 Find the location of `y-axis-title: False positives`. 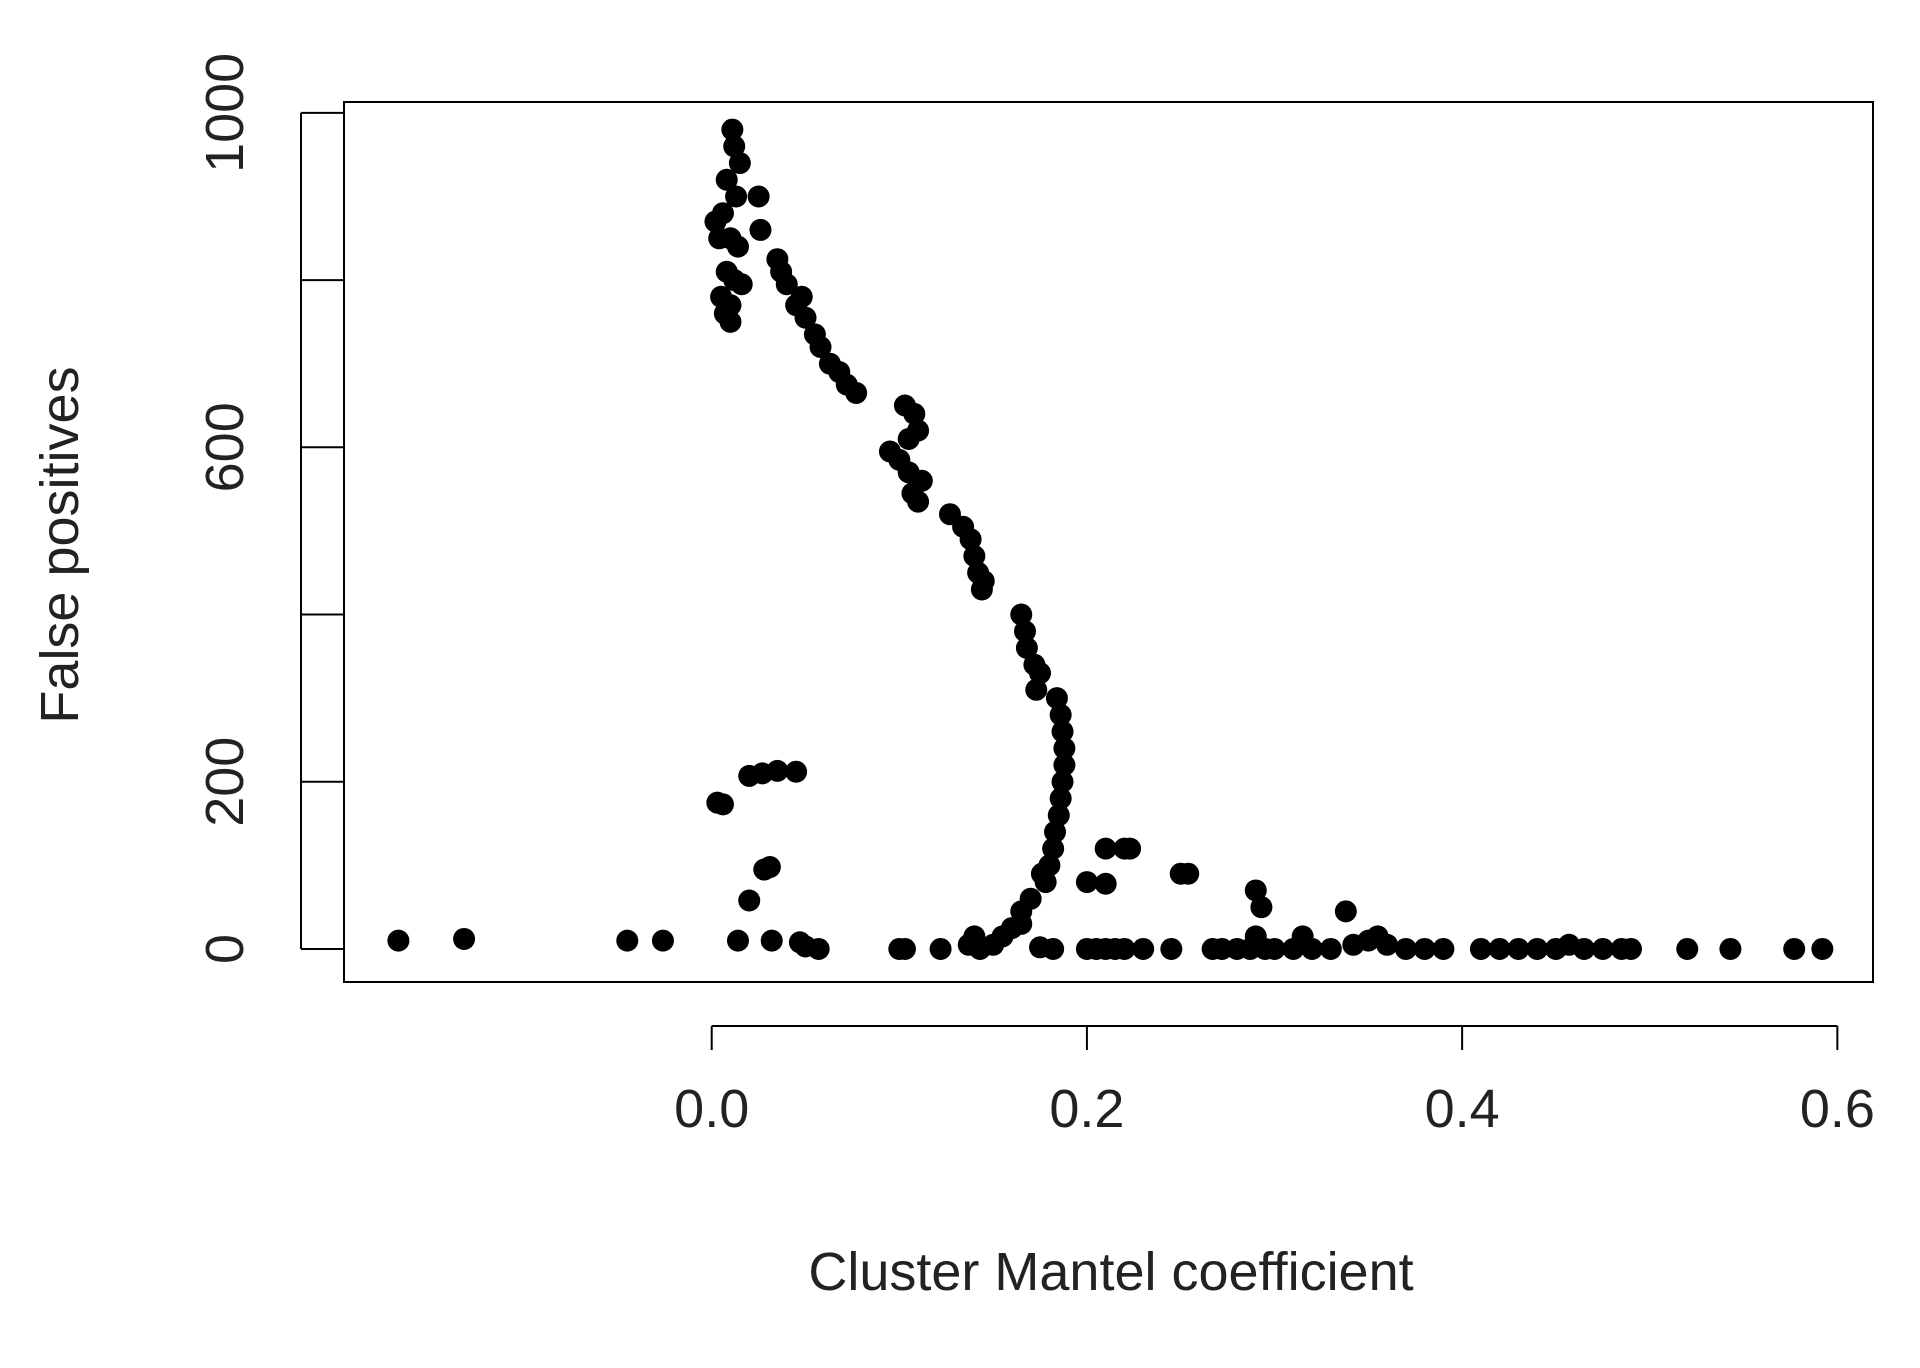

y-axis-title: False positives is located at coordinates (60, 544).